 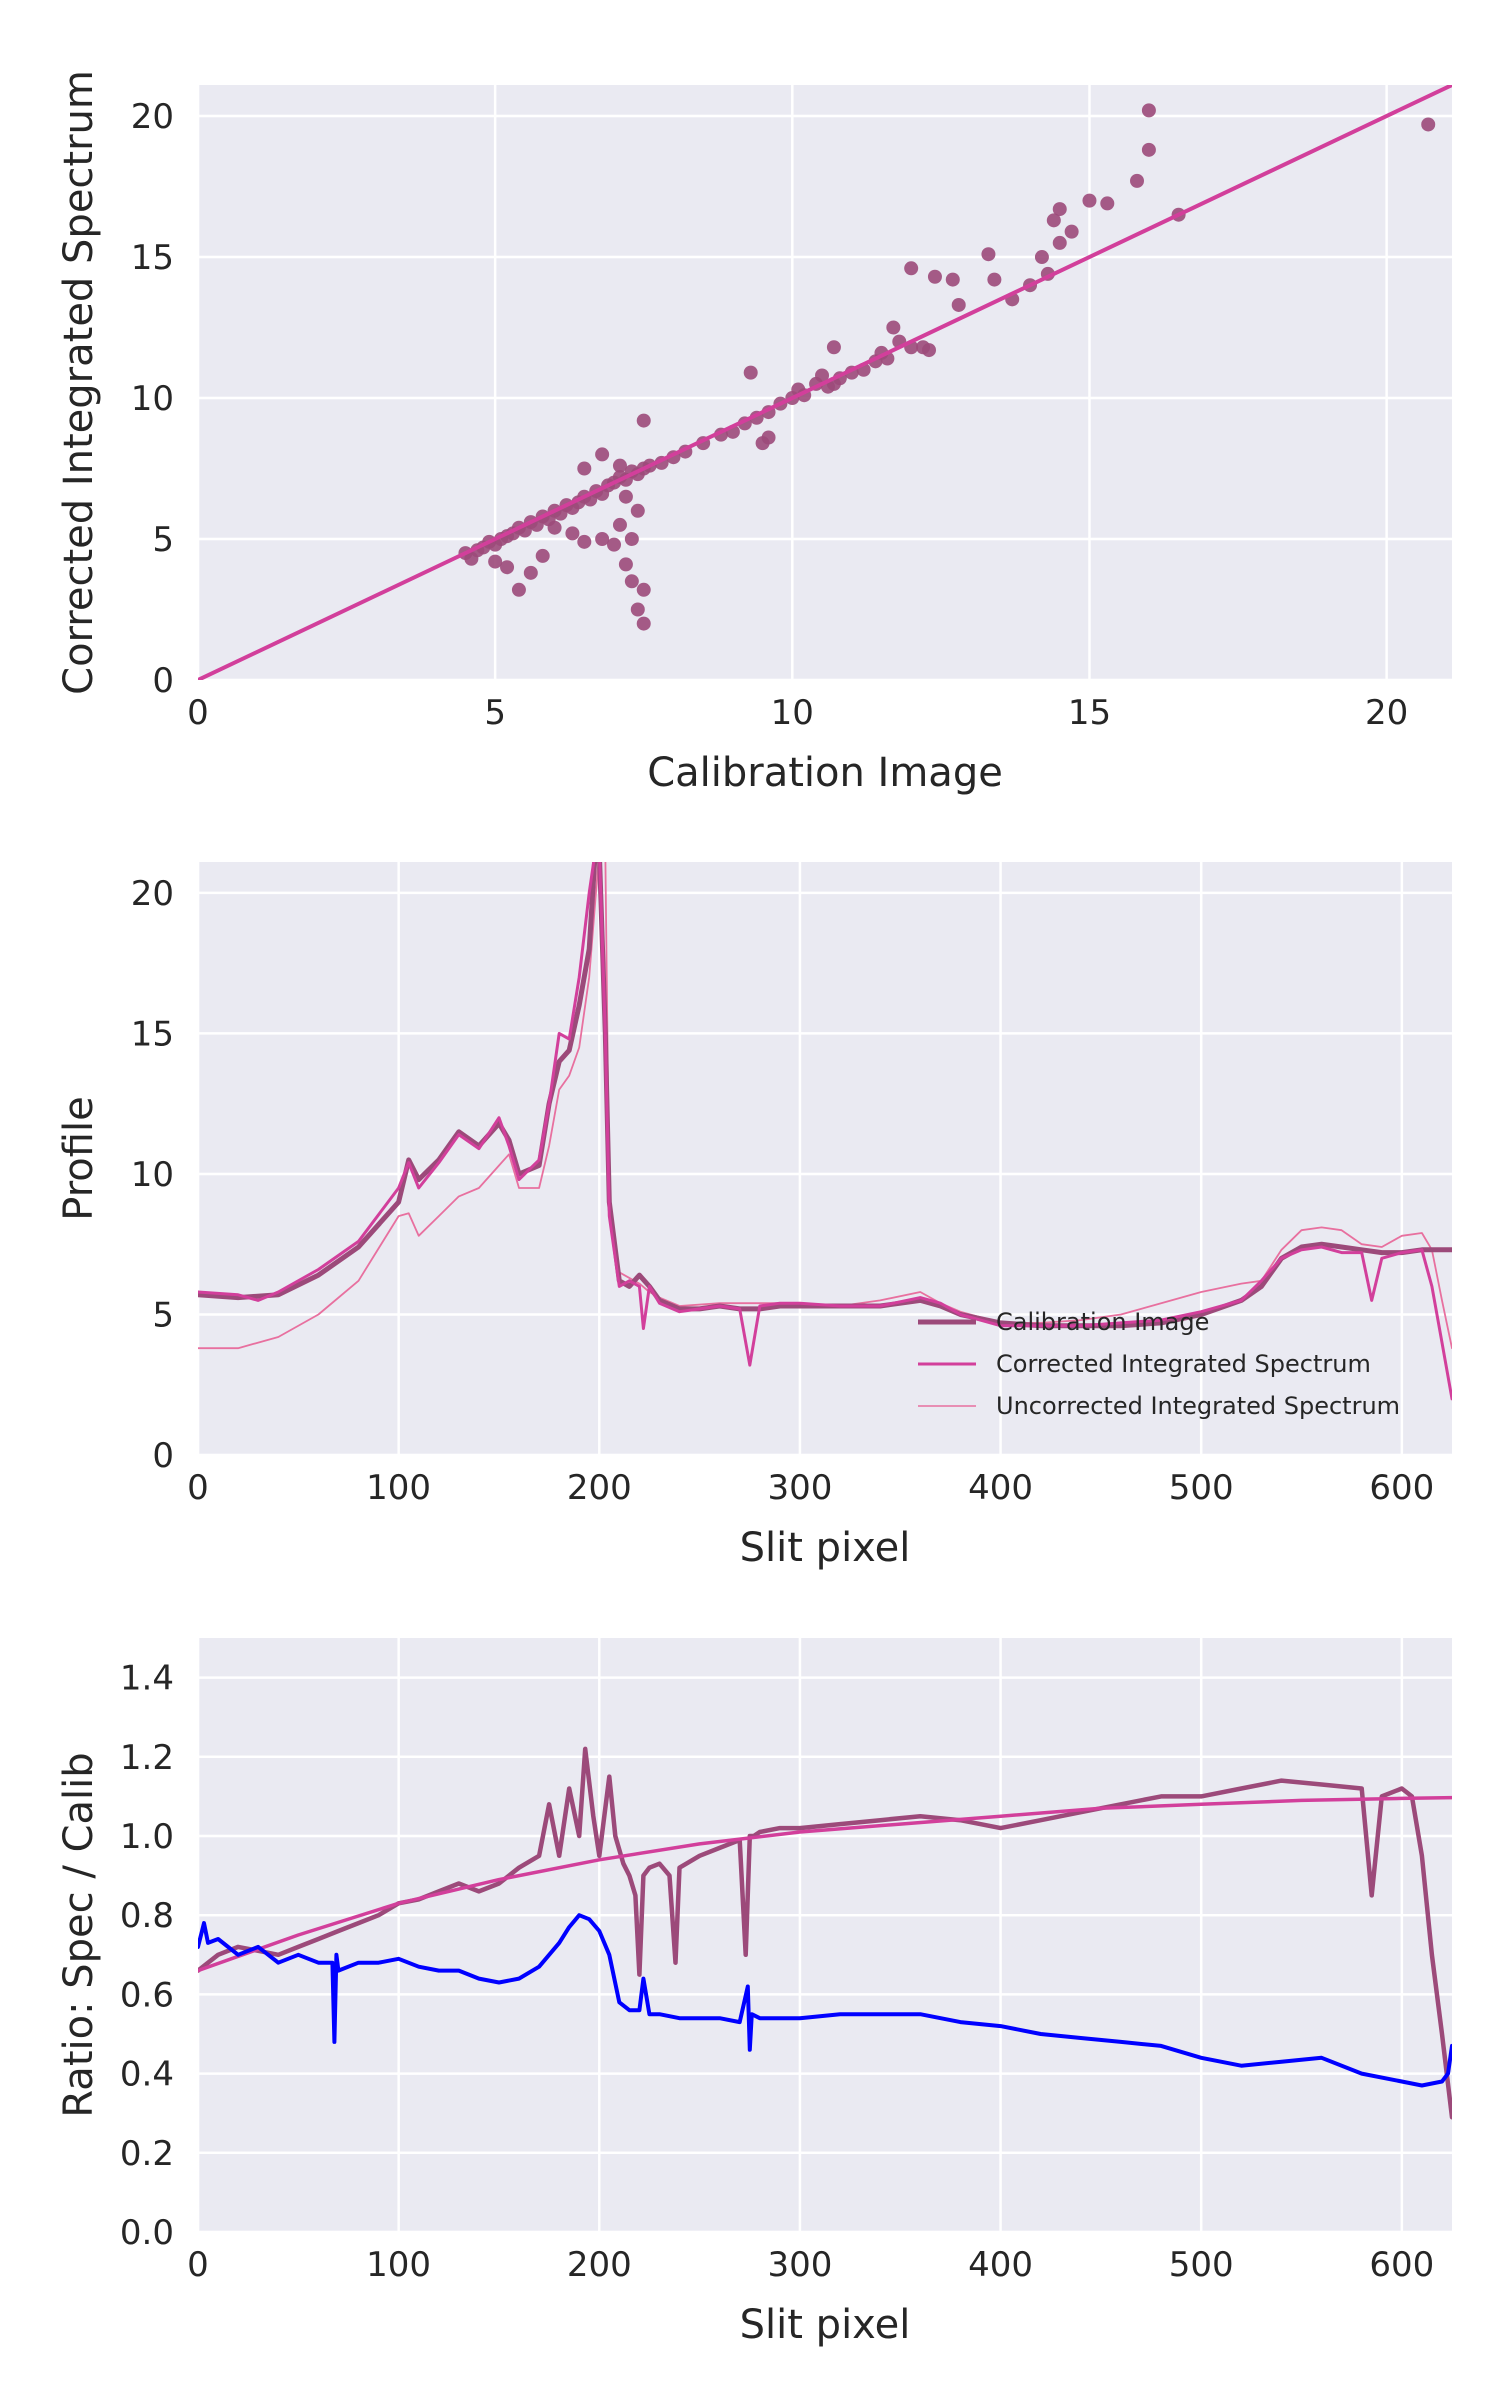 I want to click on x-tick-label: 20, so click(x=1386, y=713).